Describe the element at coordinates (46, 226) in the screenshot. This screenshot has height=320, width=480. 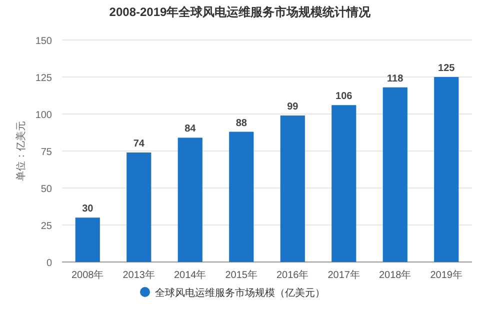
I see `y-tick-label: 25` at that location.